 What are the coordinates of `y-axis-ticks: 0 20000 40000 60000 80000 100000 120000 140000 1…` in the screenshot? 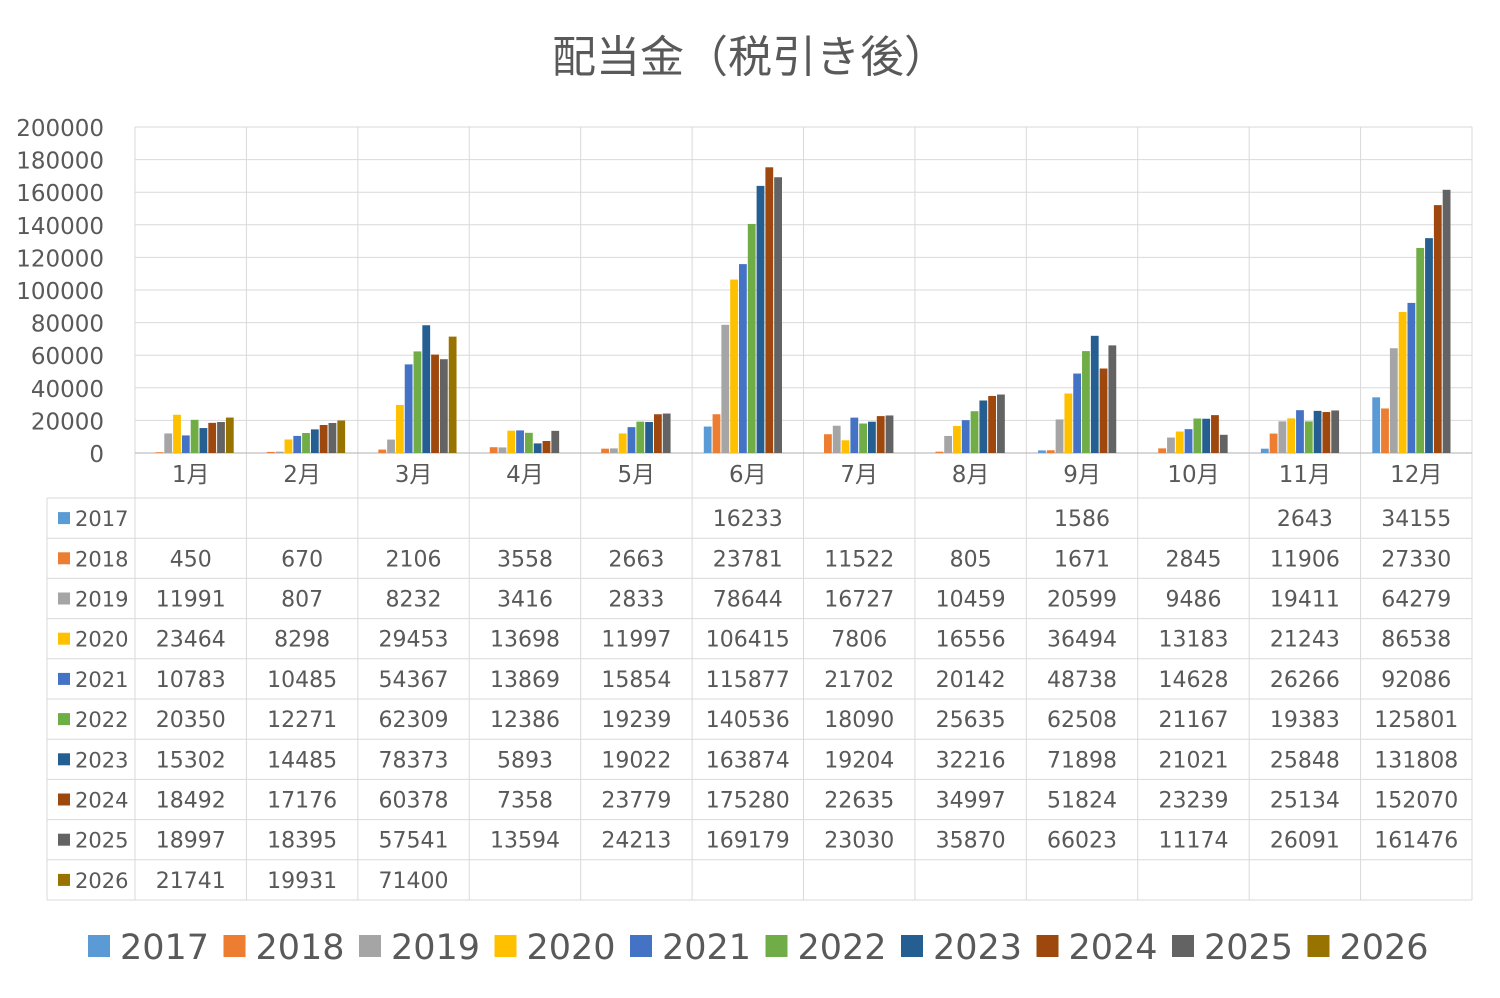 It's located at (60, 292).